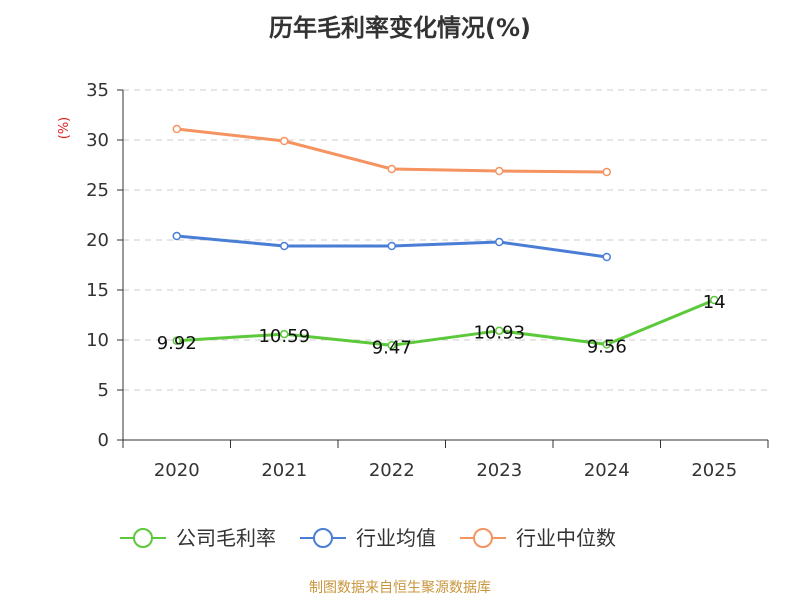 This screenshot has height=600, width=800. Describe the element at coordinates (177, 470) in the screenshot. I see `x-tick-label: 2020` at that location.